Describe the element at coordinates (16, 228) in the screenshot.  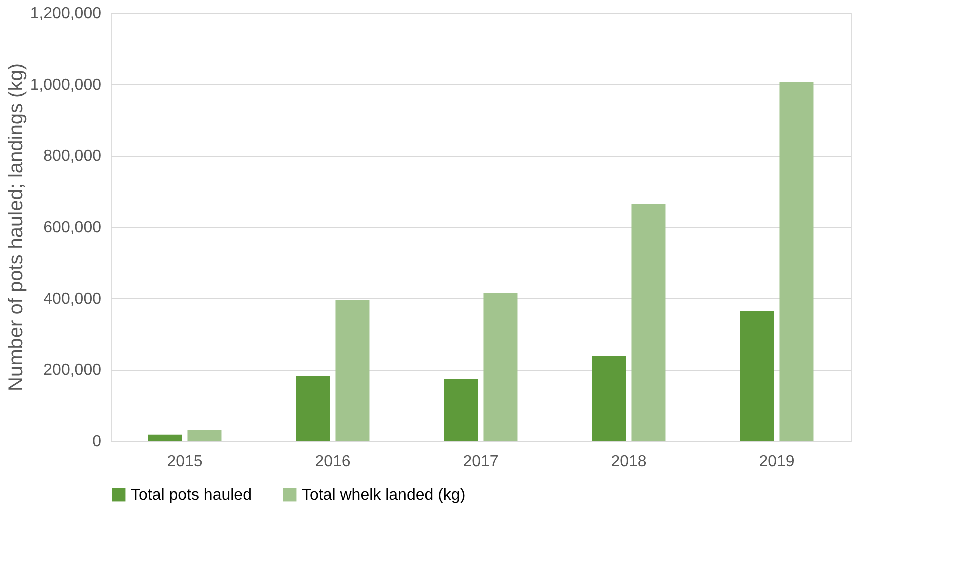
I see `y-axis-title: Number of pots hauled; landings (kg)` at that location.